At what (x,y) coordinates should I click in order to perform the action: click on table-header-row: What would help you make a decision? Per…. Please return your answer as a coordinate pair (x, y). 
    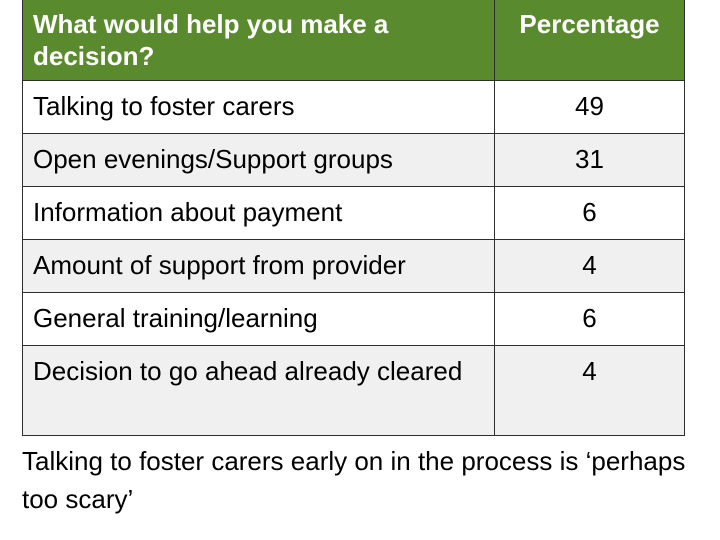
    Looking at the image, I should click on (353, 40).